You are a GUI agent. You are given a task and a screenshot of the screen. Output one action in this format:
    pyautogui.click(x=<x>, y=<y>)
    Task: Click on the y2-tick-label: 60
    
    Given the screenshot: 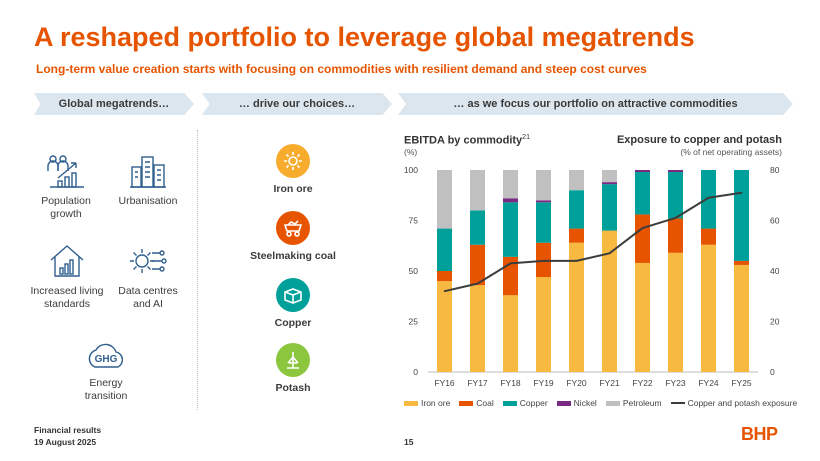 What is the action you would take?
    pyautogui.click(x=775, y=221)
    